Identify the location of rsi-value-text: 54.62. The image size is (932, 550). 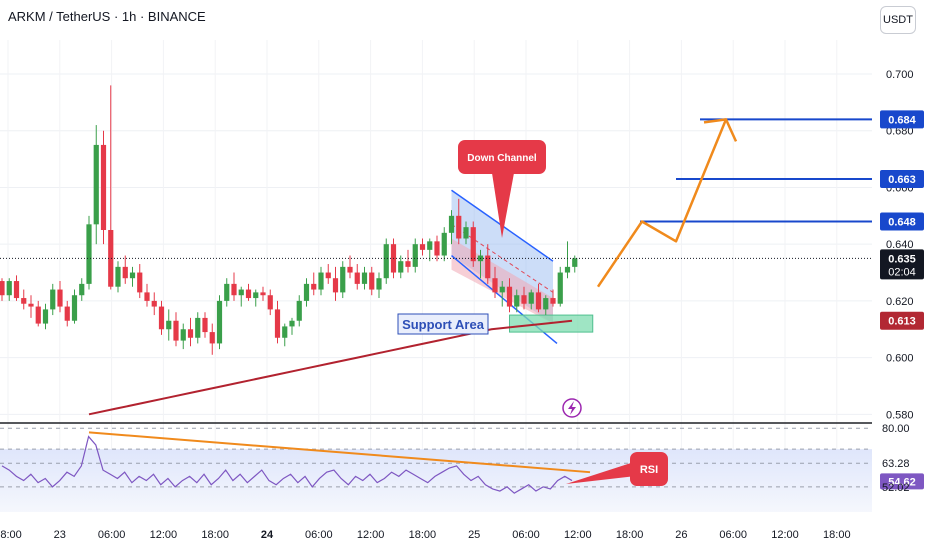
(902, 482).